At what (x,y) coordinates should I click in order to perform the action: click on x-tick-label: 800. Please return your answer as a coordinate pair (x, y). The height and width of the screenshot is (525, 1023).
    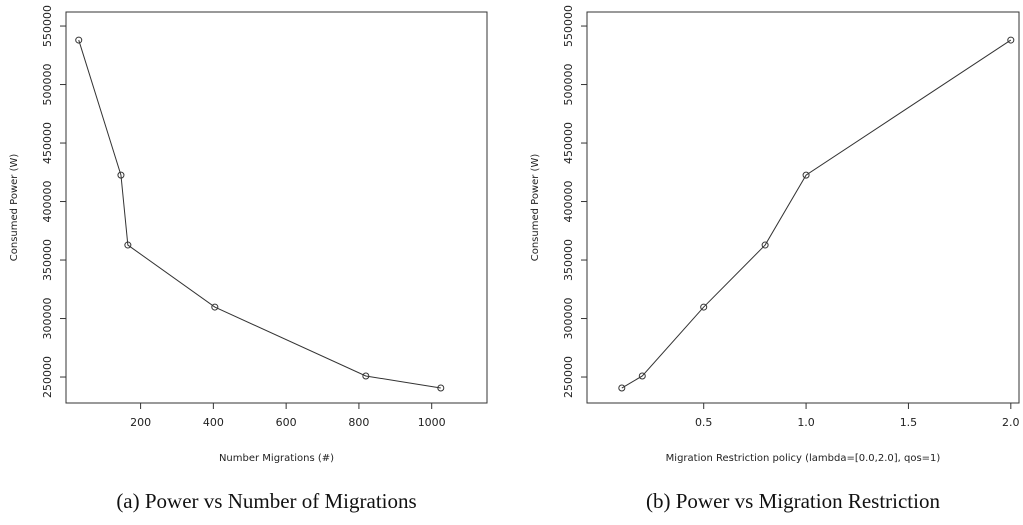
    Looking at the image, I should click on (358, 422).